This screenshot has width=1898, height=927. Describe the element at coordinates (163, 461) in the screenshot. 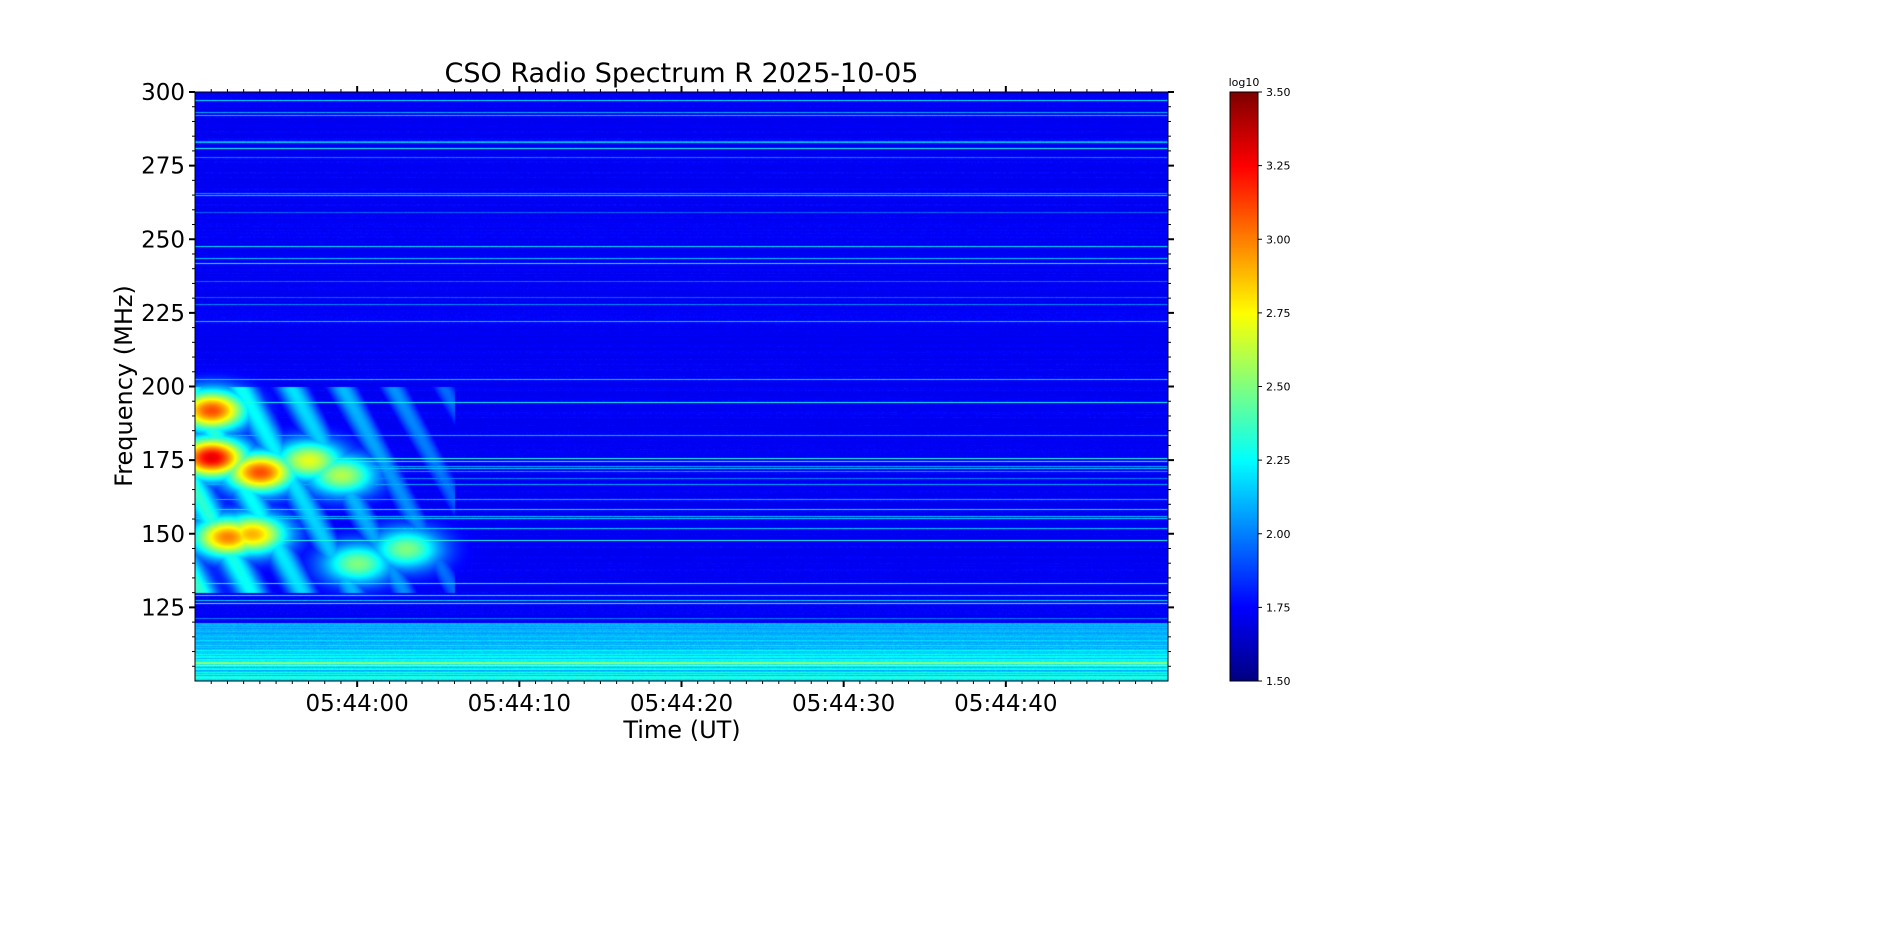

I see `y-tick-label: 175` at that location.